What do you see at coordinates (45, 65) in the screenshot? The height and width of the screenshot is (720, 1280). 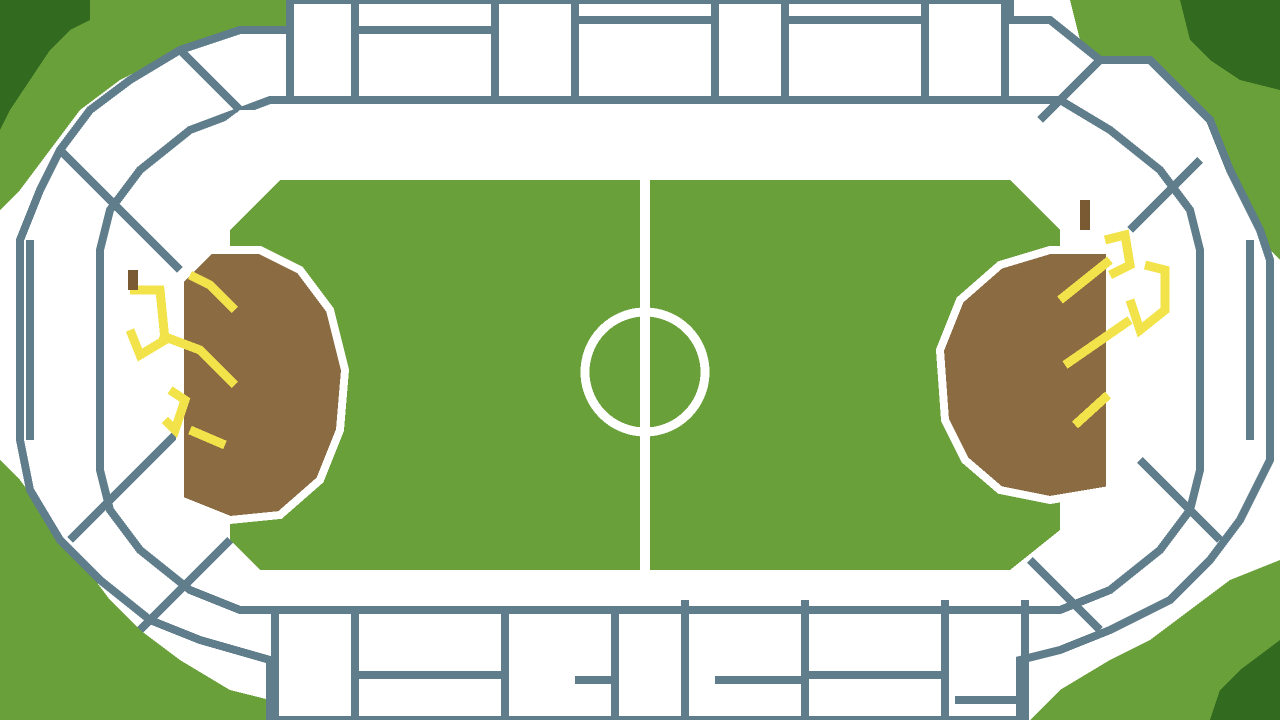 I see `foliage-top-left-dark` at bounding box center [45, 65].